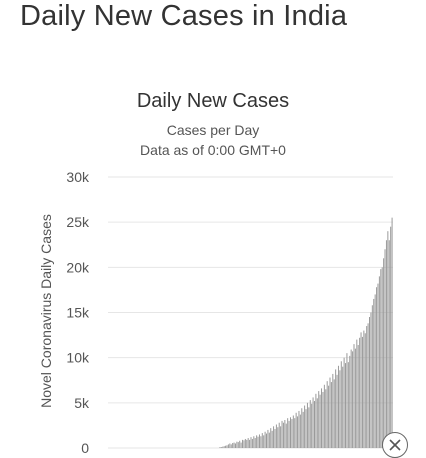 This screenshot has height=458, width=426. I want to click on chart-subtitle: Cases per Day, so click(213, 130).